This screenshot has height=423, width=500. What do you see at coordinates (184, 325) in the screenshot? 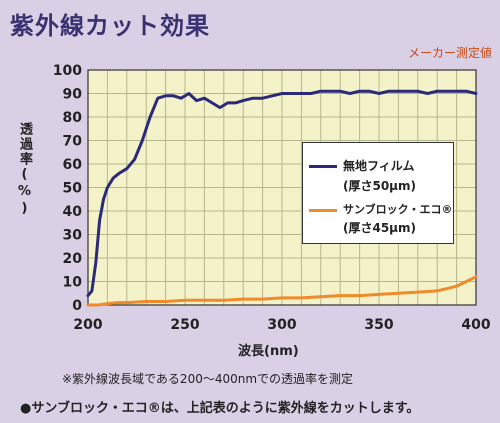
I see `x-tick-label-250: 250` at bounding box center [184, 325].